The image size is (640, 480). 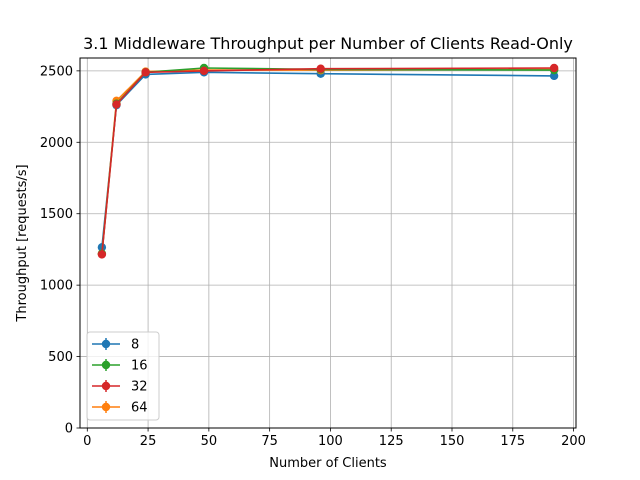 I want to click on y-tick-label: 1000, so click(x=56, y=286).